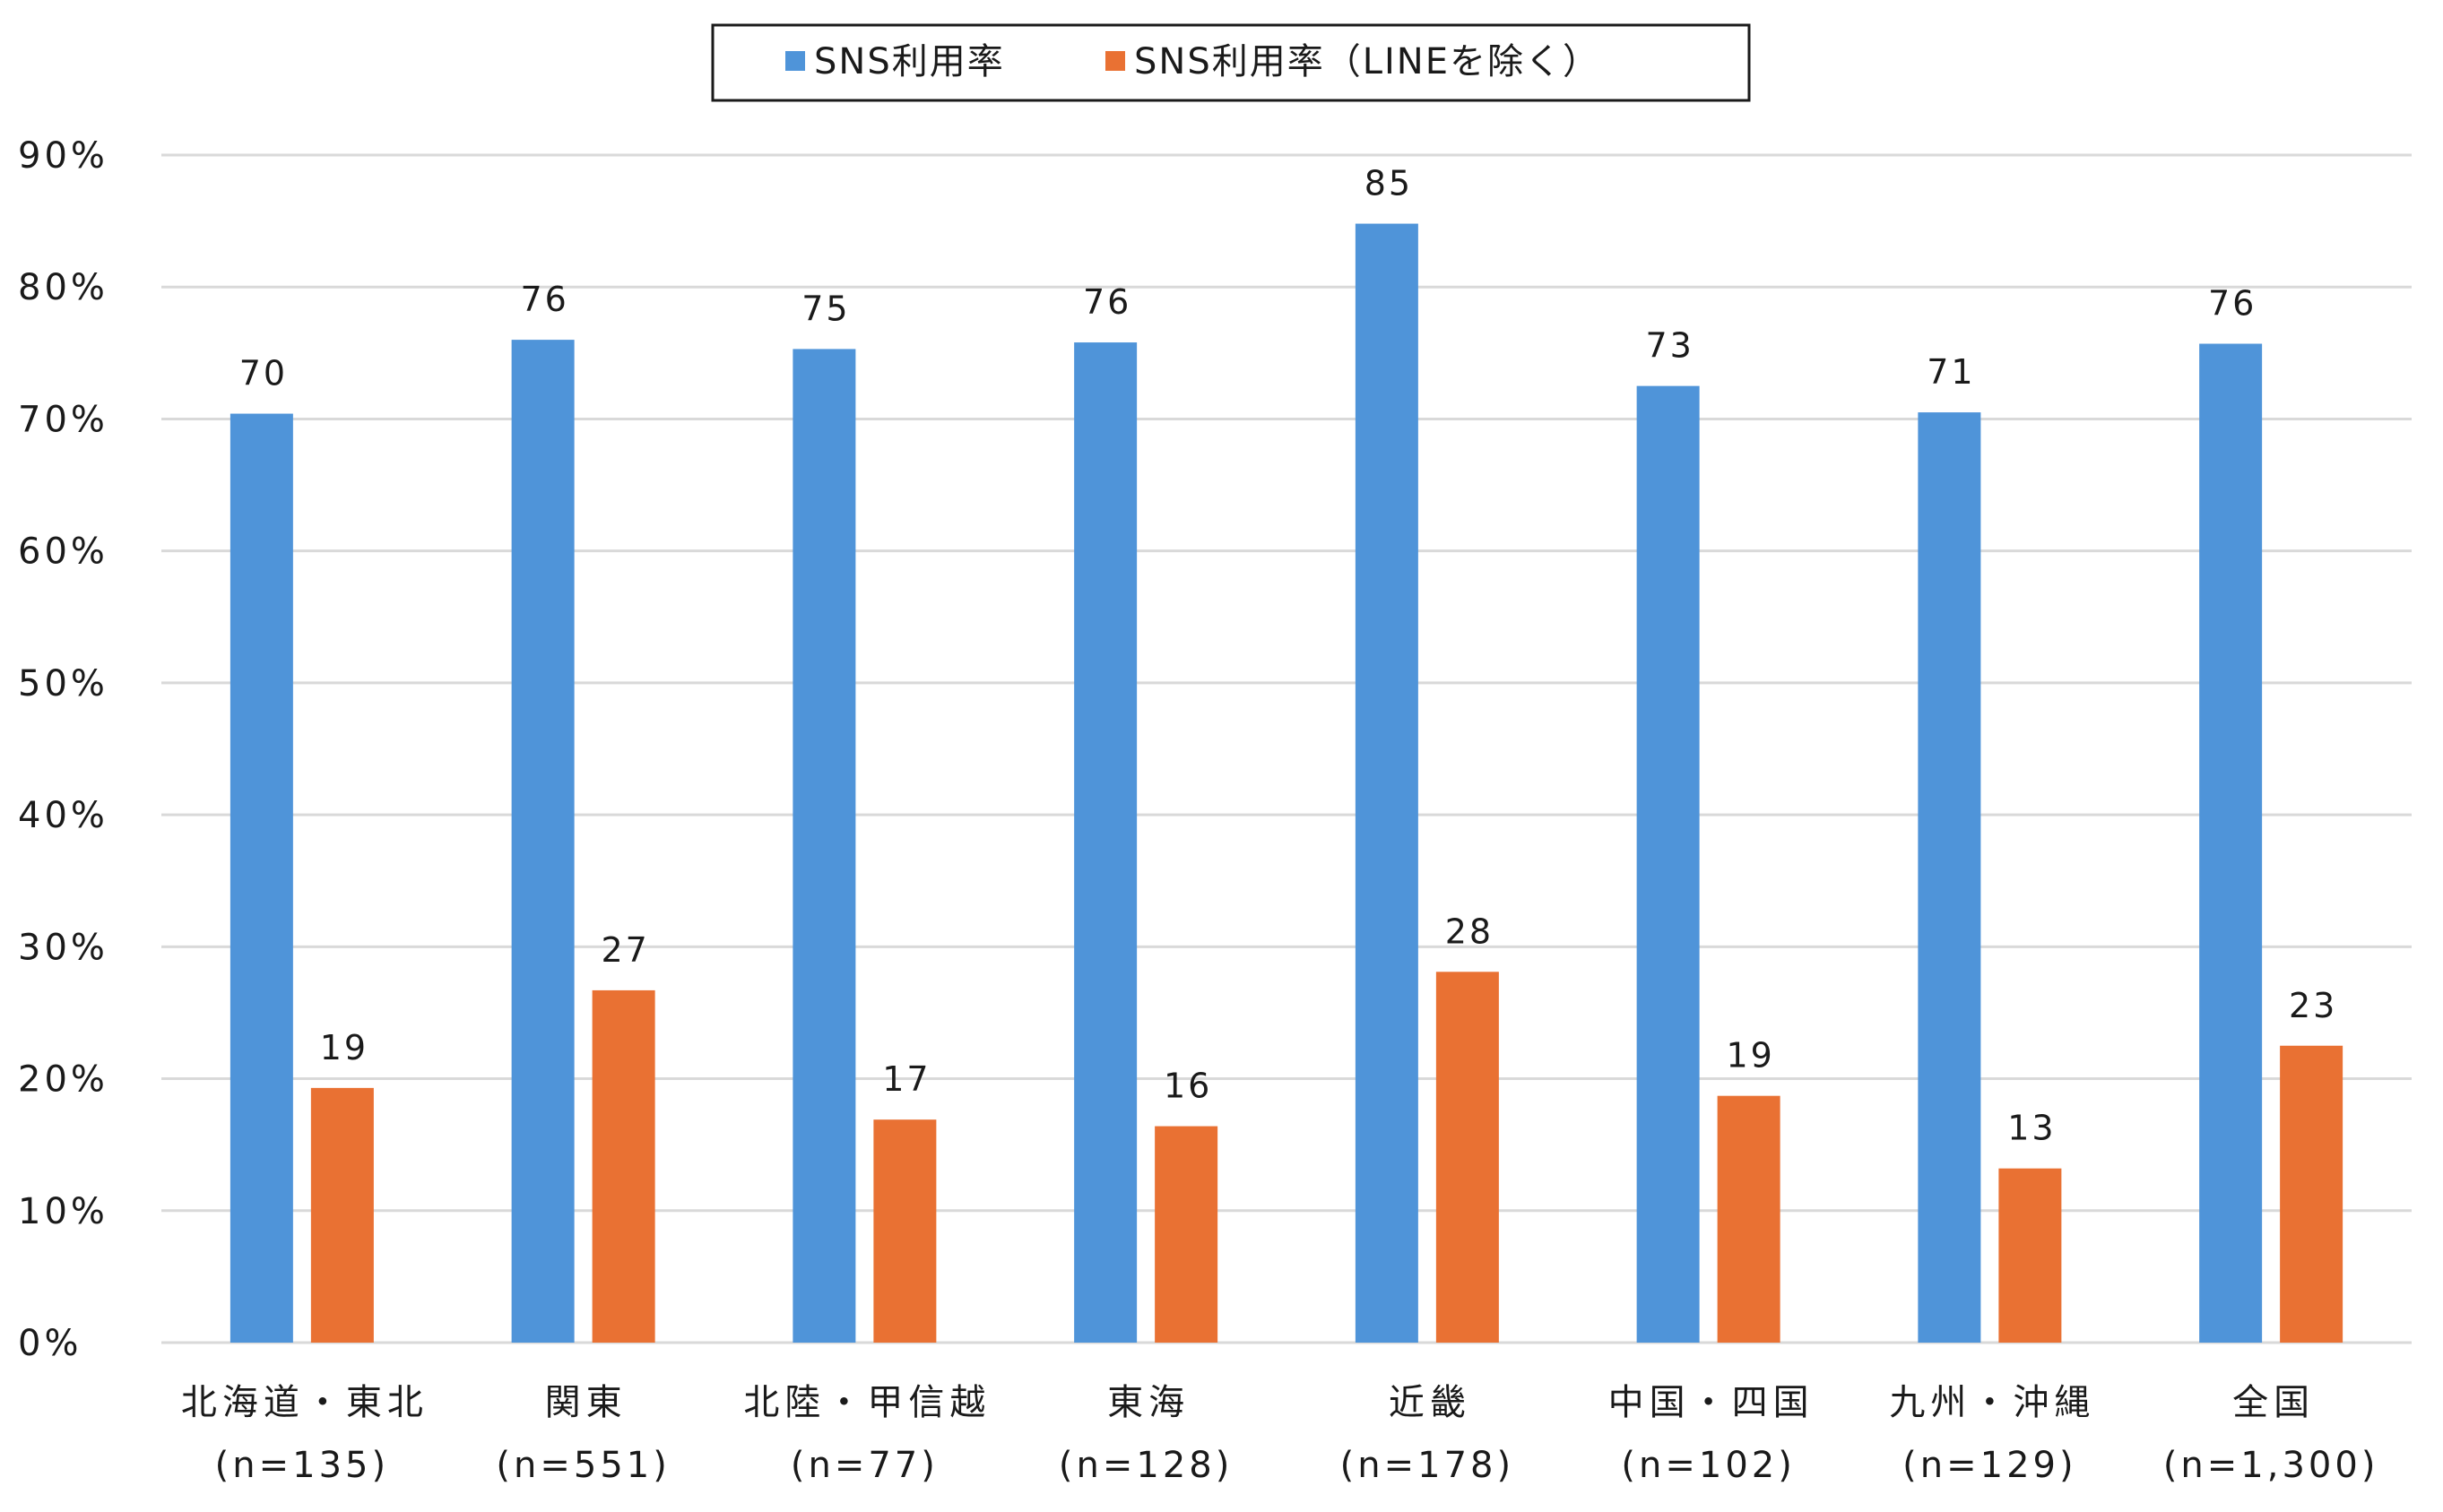 The width and height of the screenshot is (2443, 1512). I want to click on x-category-sample-size: (n=77), so click(865, 1465).